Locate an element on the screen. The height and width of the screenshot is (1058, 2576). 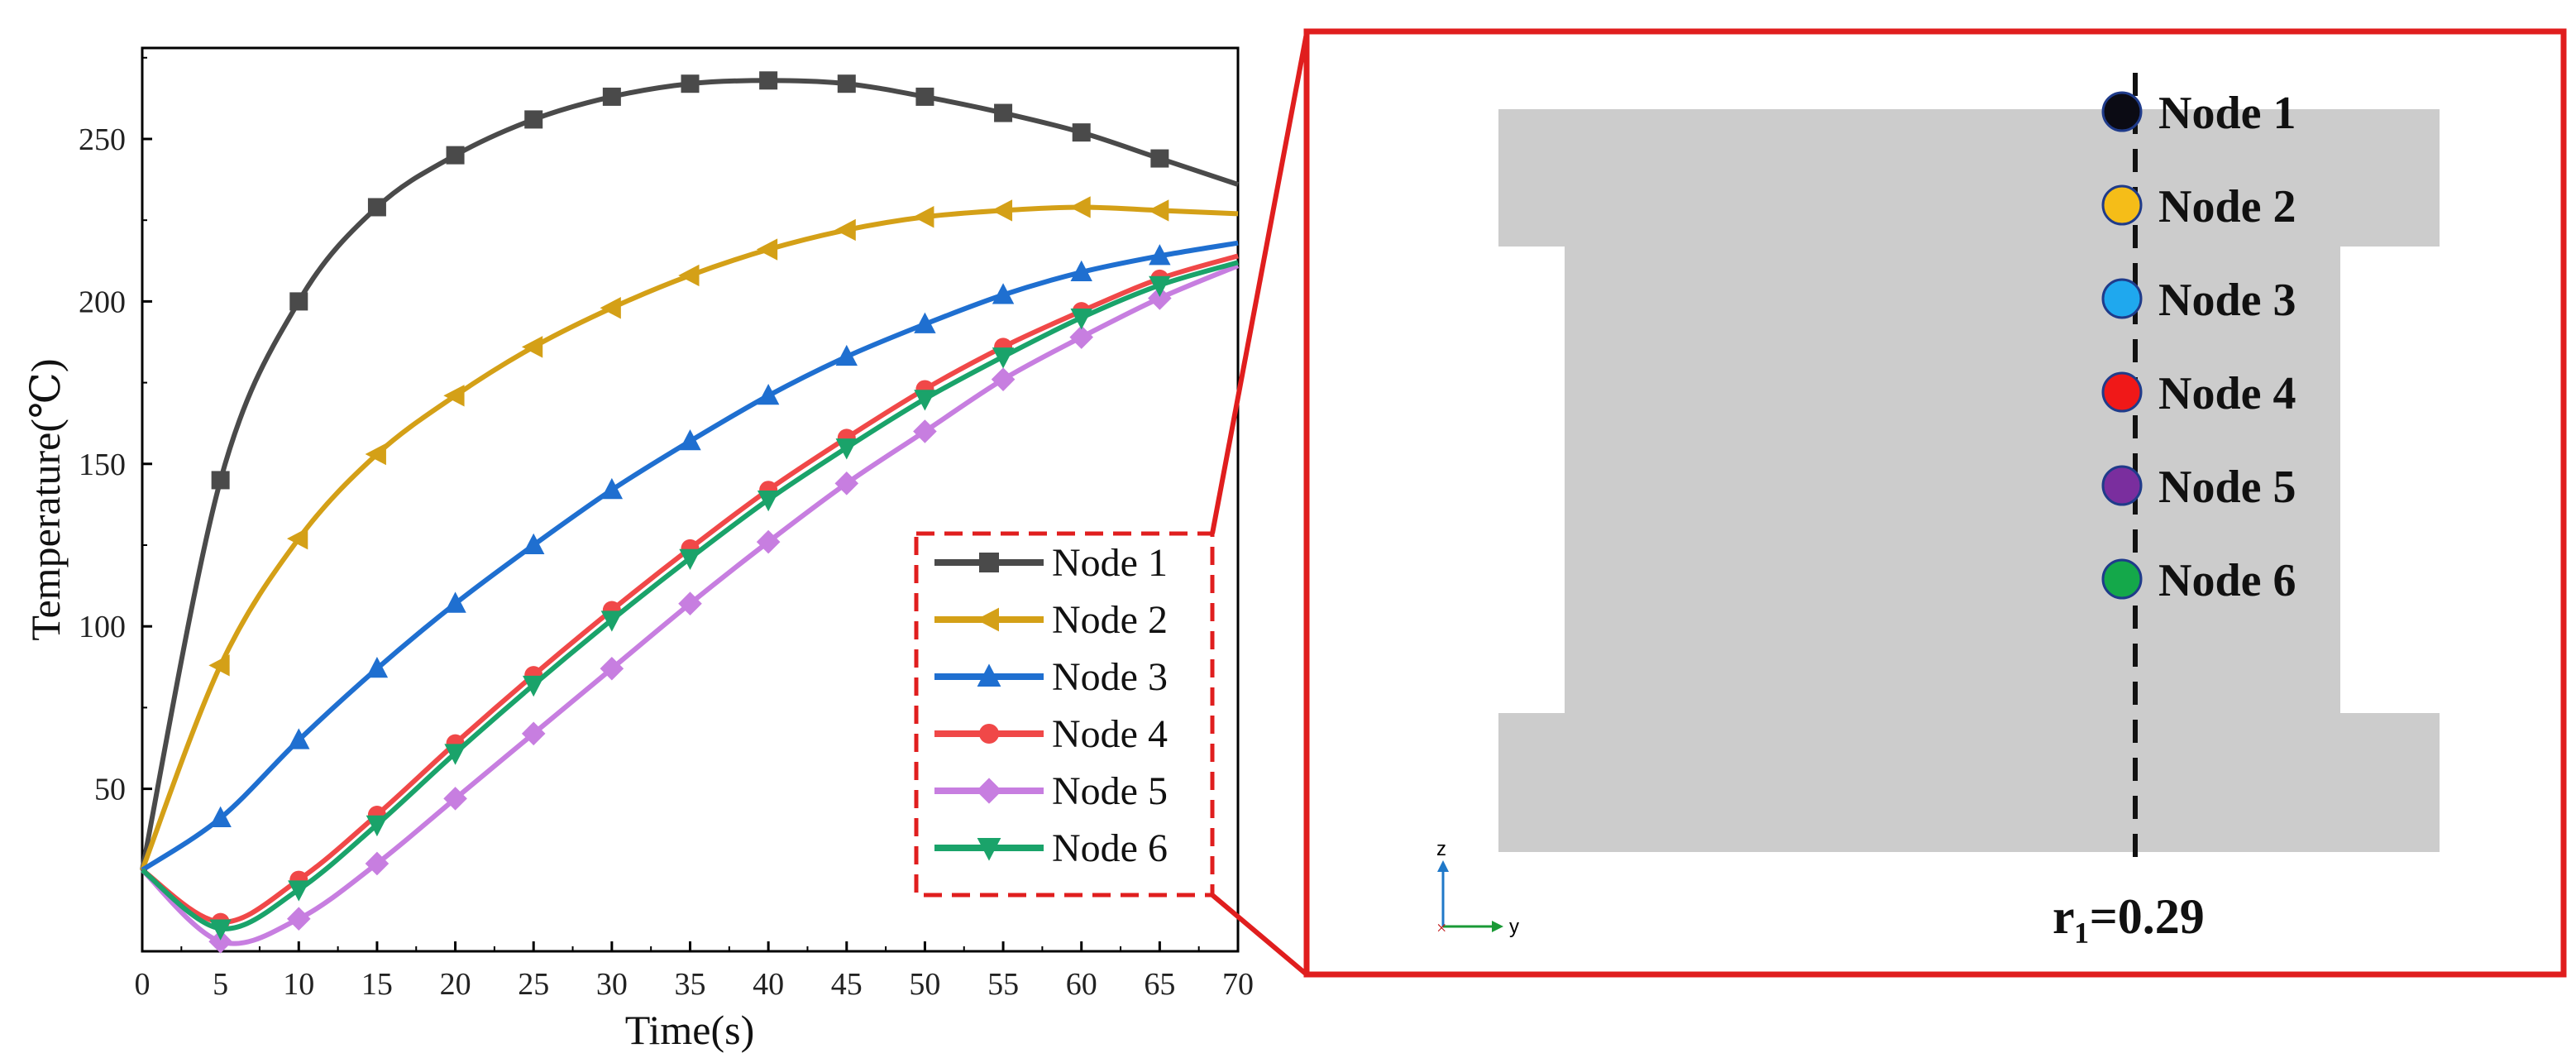
connector-line-top is located at coordinates (1259, 283).